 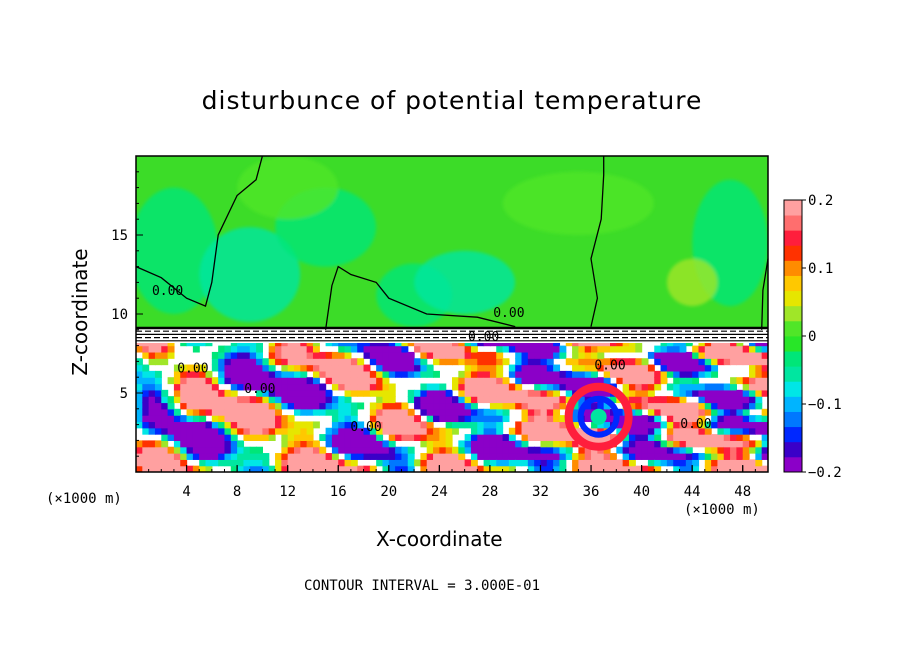 I want to click on contour-label-1: 0.00, so click(x=508, y=313).